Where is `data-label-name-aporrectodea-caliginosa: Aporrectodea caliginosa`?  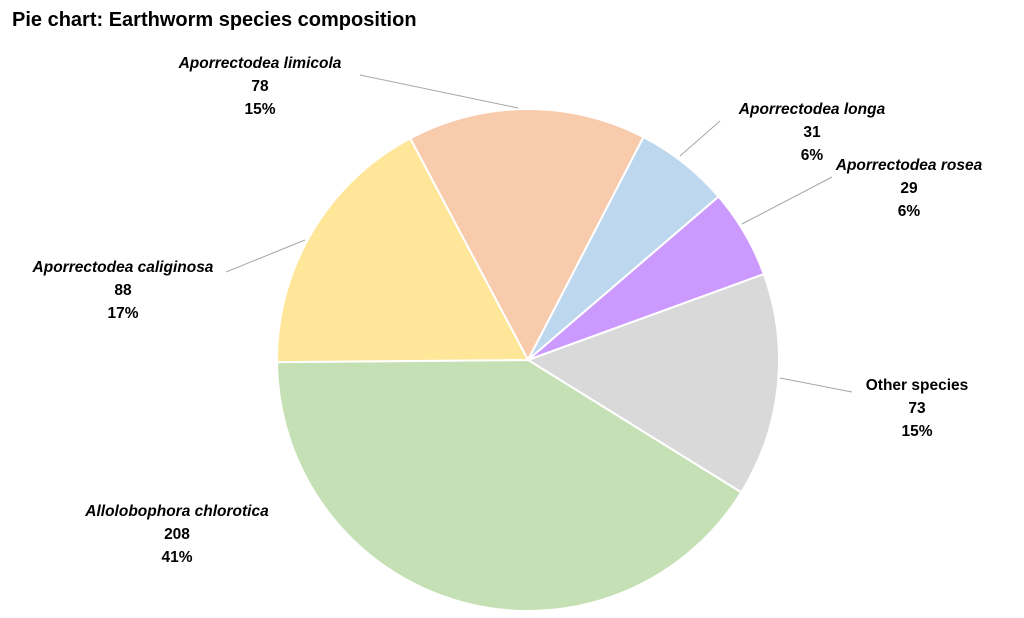 data-label-name-aporrectodea-caliginosa: Aporrectodea caliginosa is located at coordinates (123, 267).